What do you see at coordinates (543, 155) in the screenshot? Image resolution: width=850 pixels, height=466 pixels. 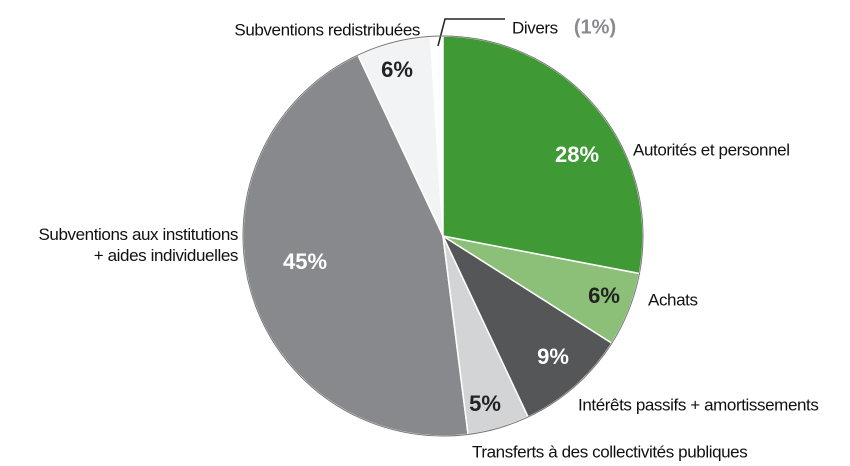 I see `pie-slice` at bounding box center [543, 155].